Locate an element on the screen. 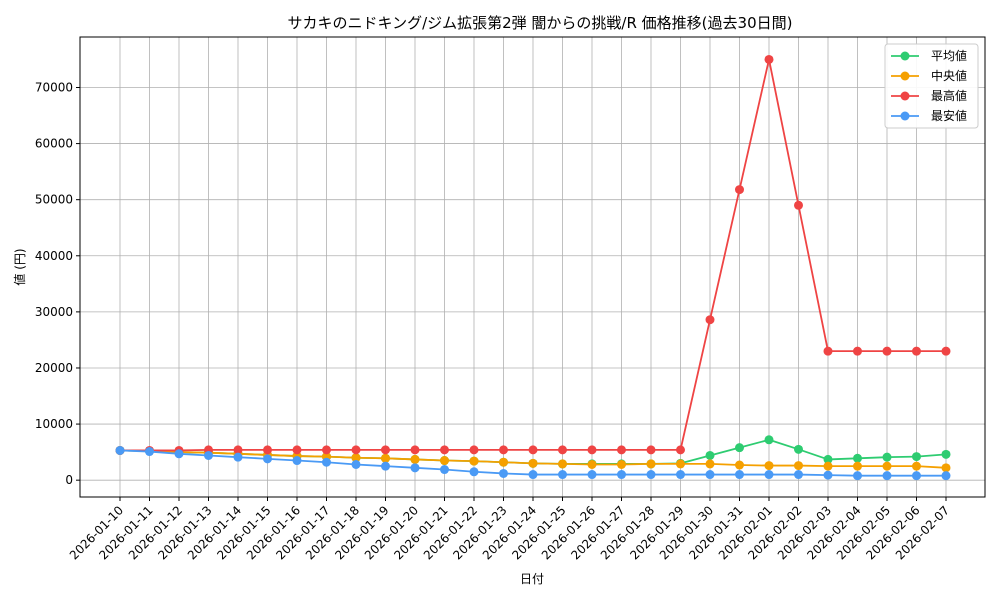 The height and width of the screenshot is (600, 1000). legend-box is located at coordinates (931, 86).